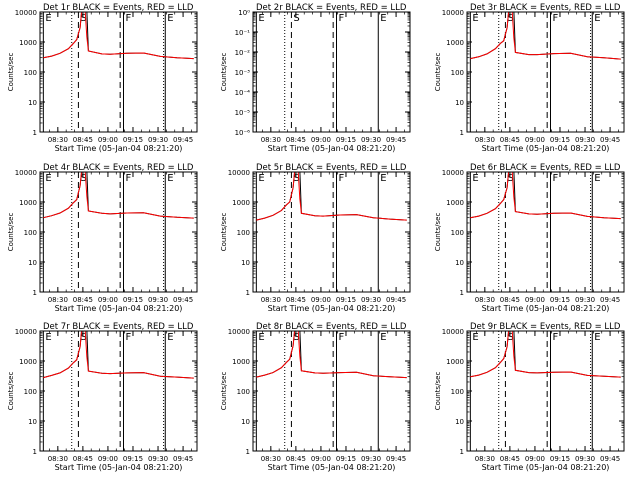 Image resolution: width=640 pixels, height=484 pixels. Describe the element at coordinates (118, 168) in the screenshot. I see `plot-title: Det 4r BLACK = Events, RED = LLD` at that location.